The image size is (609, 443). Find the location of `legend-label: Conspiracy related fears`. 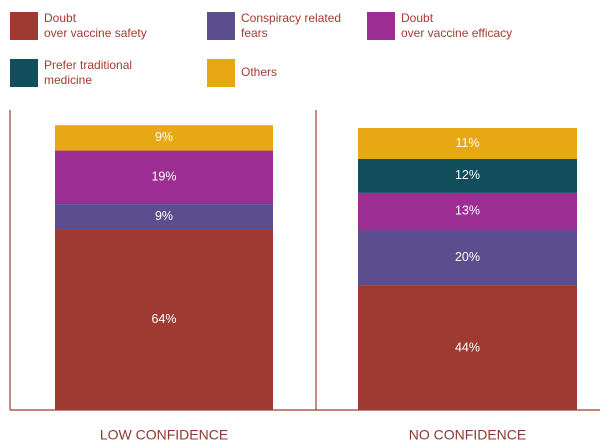

legend-label: Conspiracy related fears is located at coordinates (291, 25).